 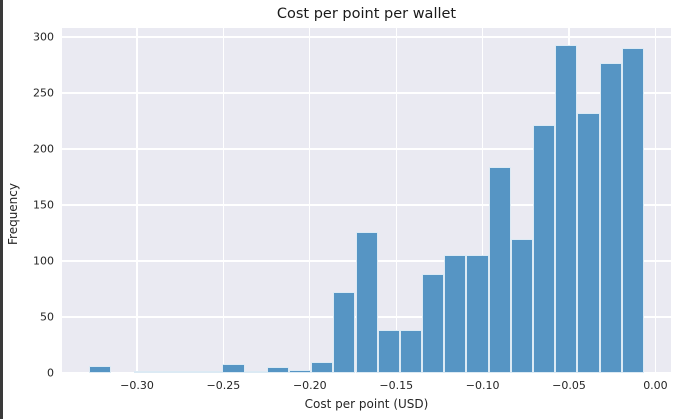 I want to click on window-left-border, so click(x=1, y=209).